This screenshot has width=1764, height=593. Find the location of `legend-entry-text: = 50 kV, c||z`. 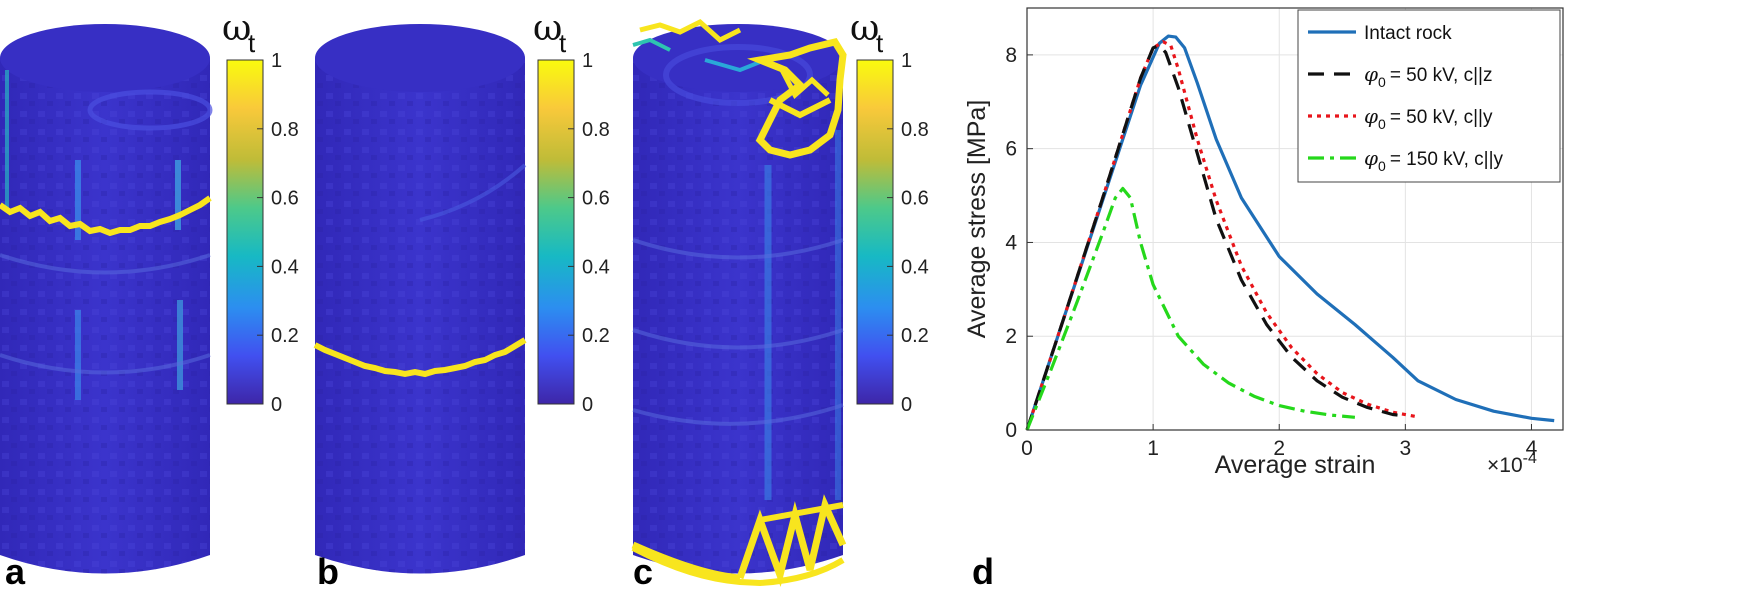

legend-entry-text: = 50 kV, c||z is located at coordinates (1441, 75).